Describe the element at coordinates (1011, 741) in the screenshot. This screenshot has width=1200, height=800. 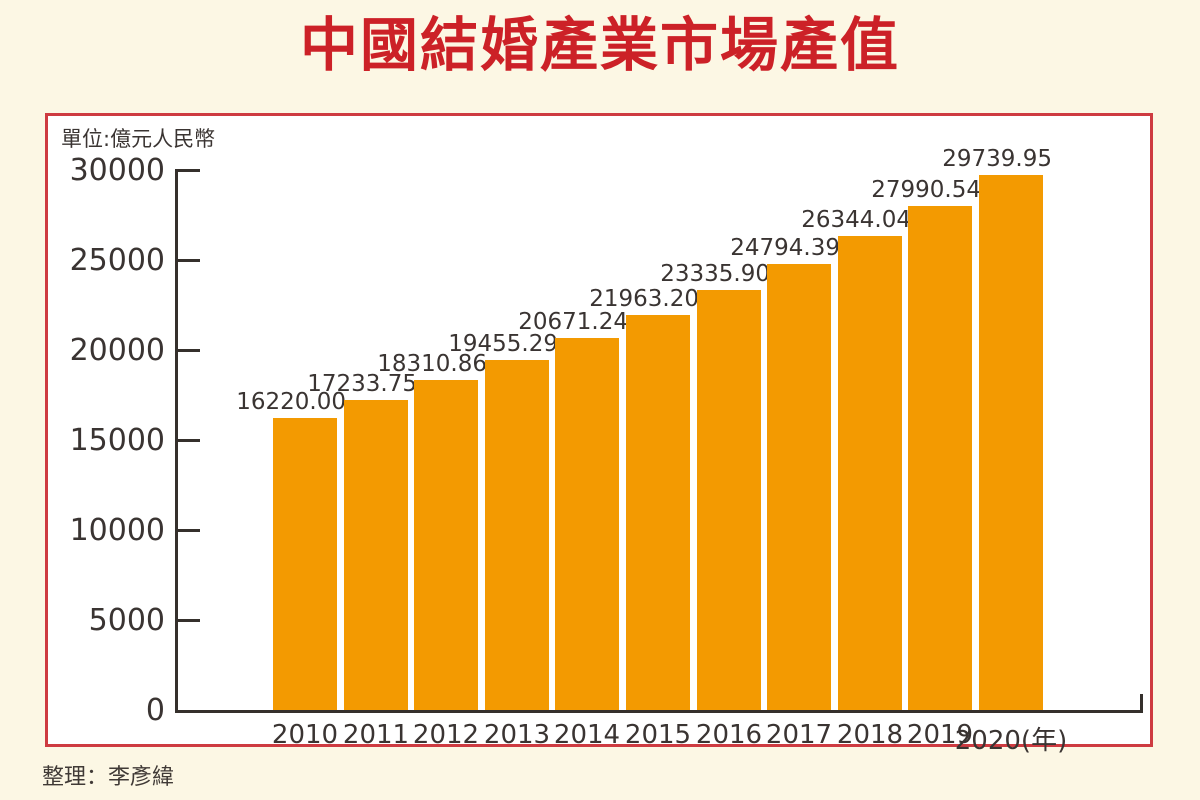
I see `x-axis-category-label: 2020(年)` at that location.